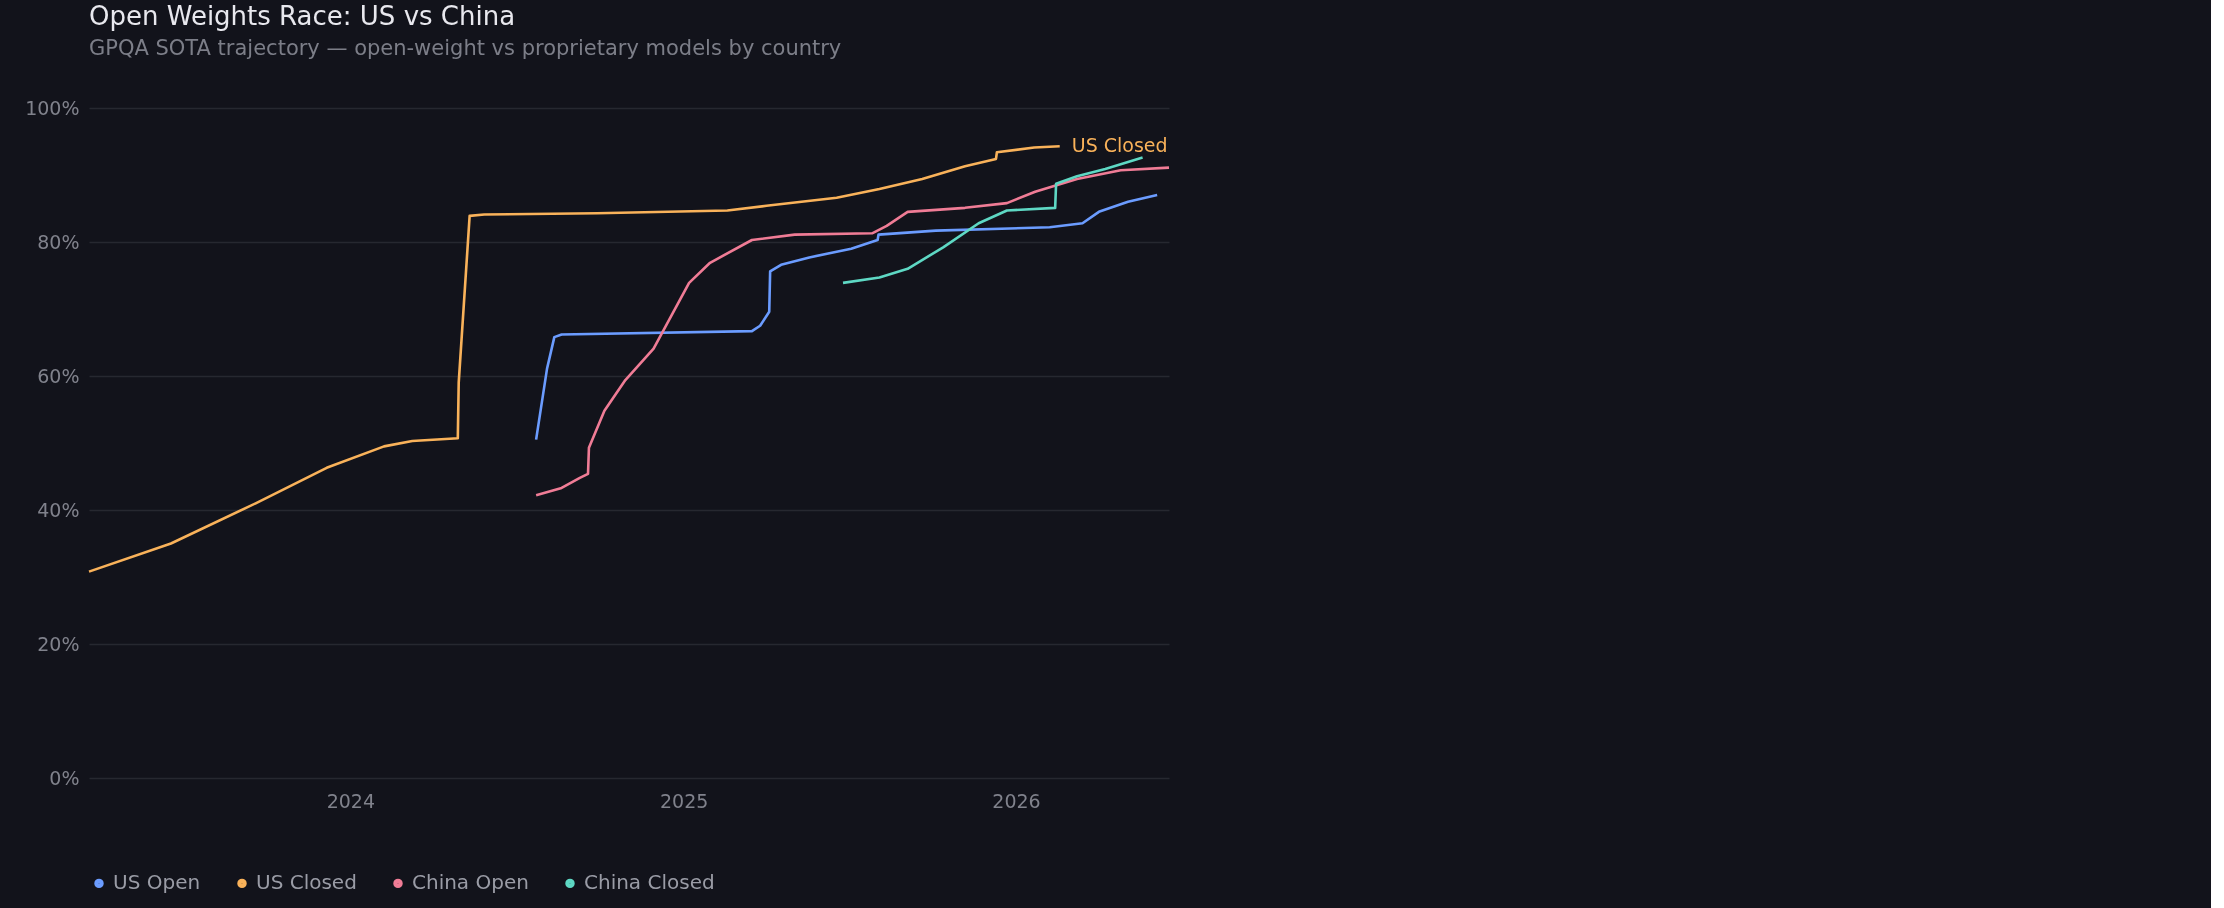  I want to click on chart-title: Open Weights Race: US vs China, so click(302, 16).